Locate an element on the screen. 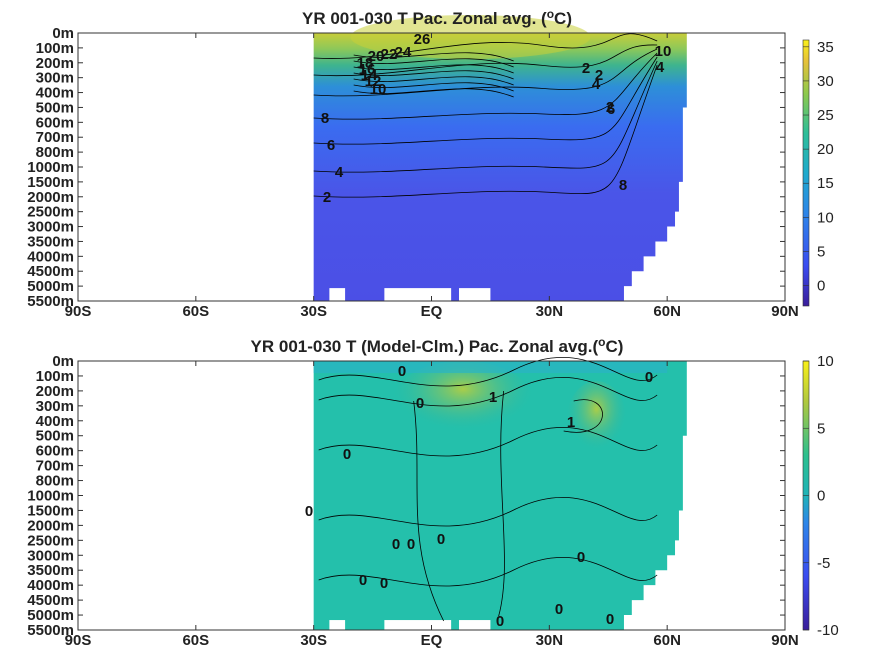  warm-pool is located at coordinates (470, 37).